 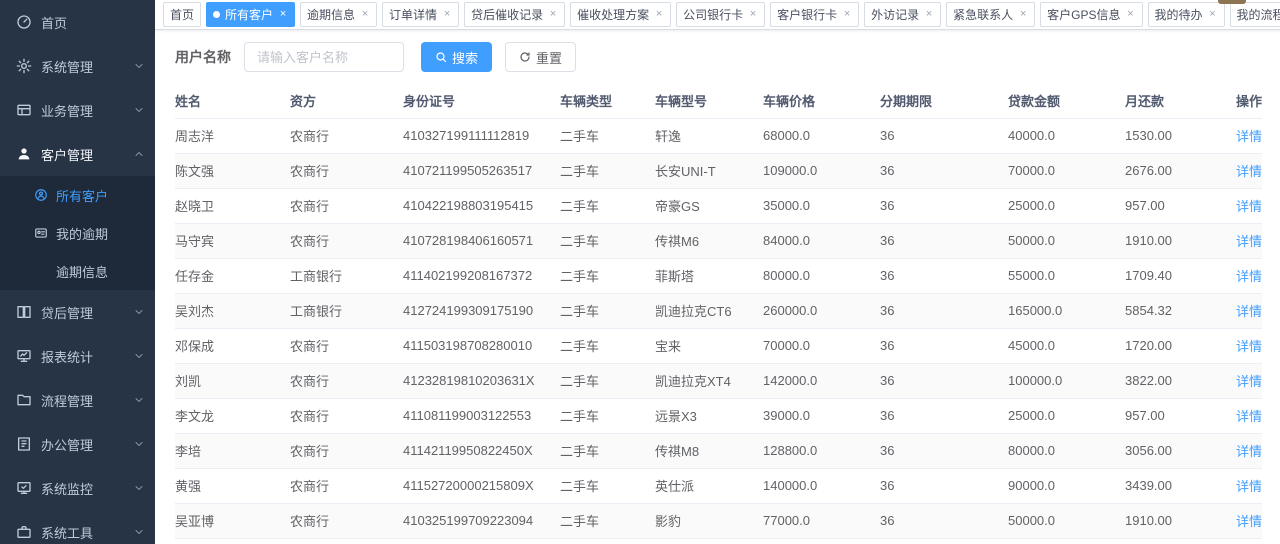 I want to click on sidebar-item-office-mgmt: 办公管理, so click(x=77, y=444).